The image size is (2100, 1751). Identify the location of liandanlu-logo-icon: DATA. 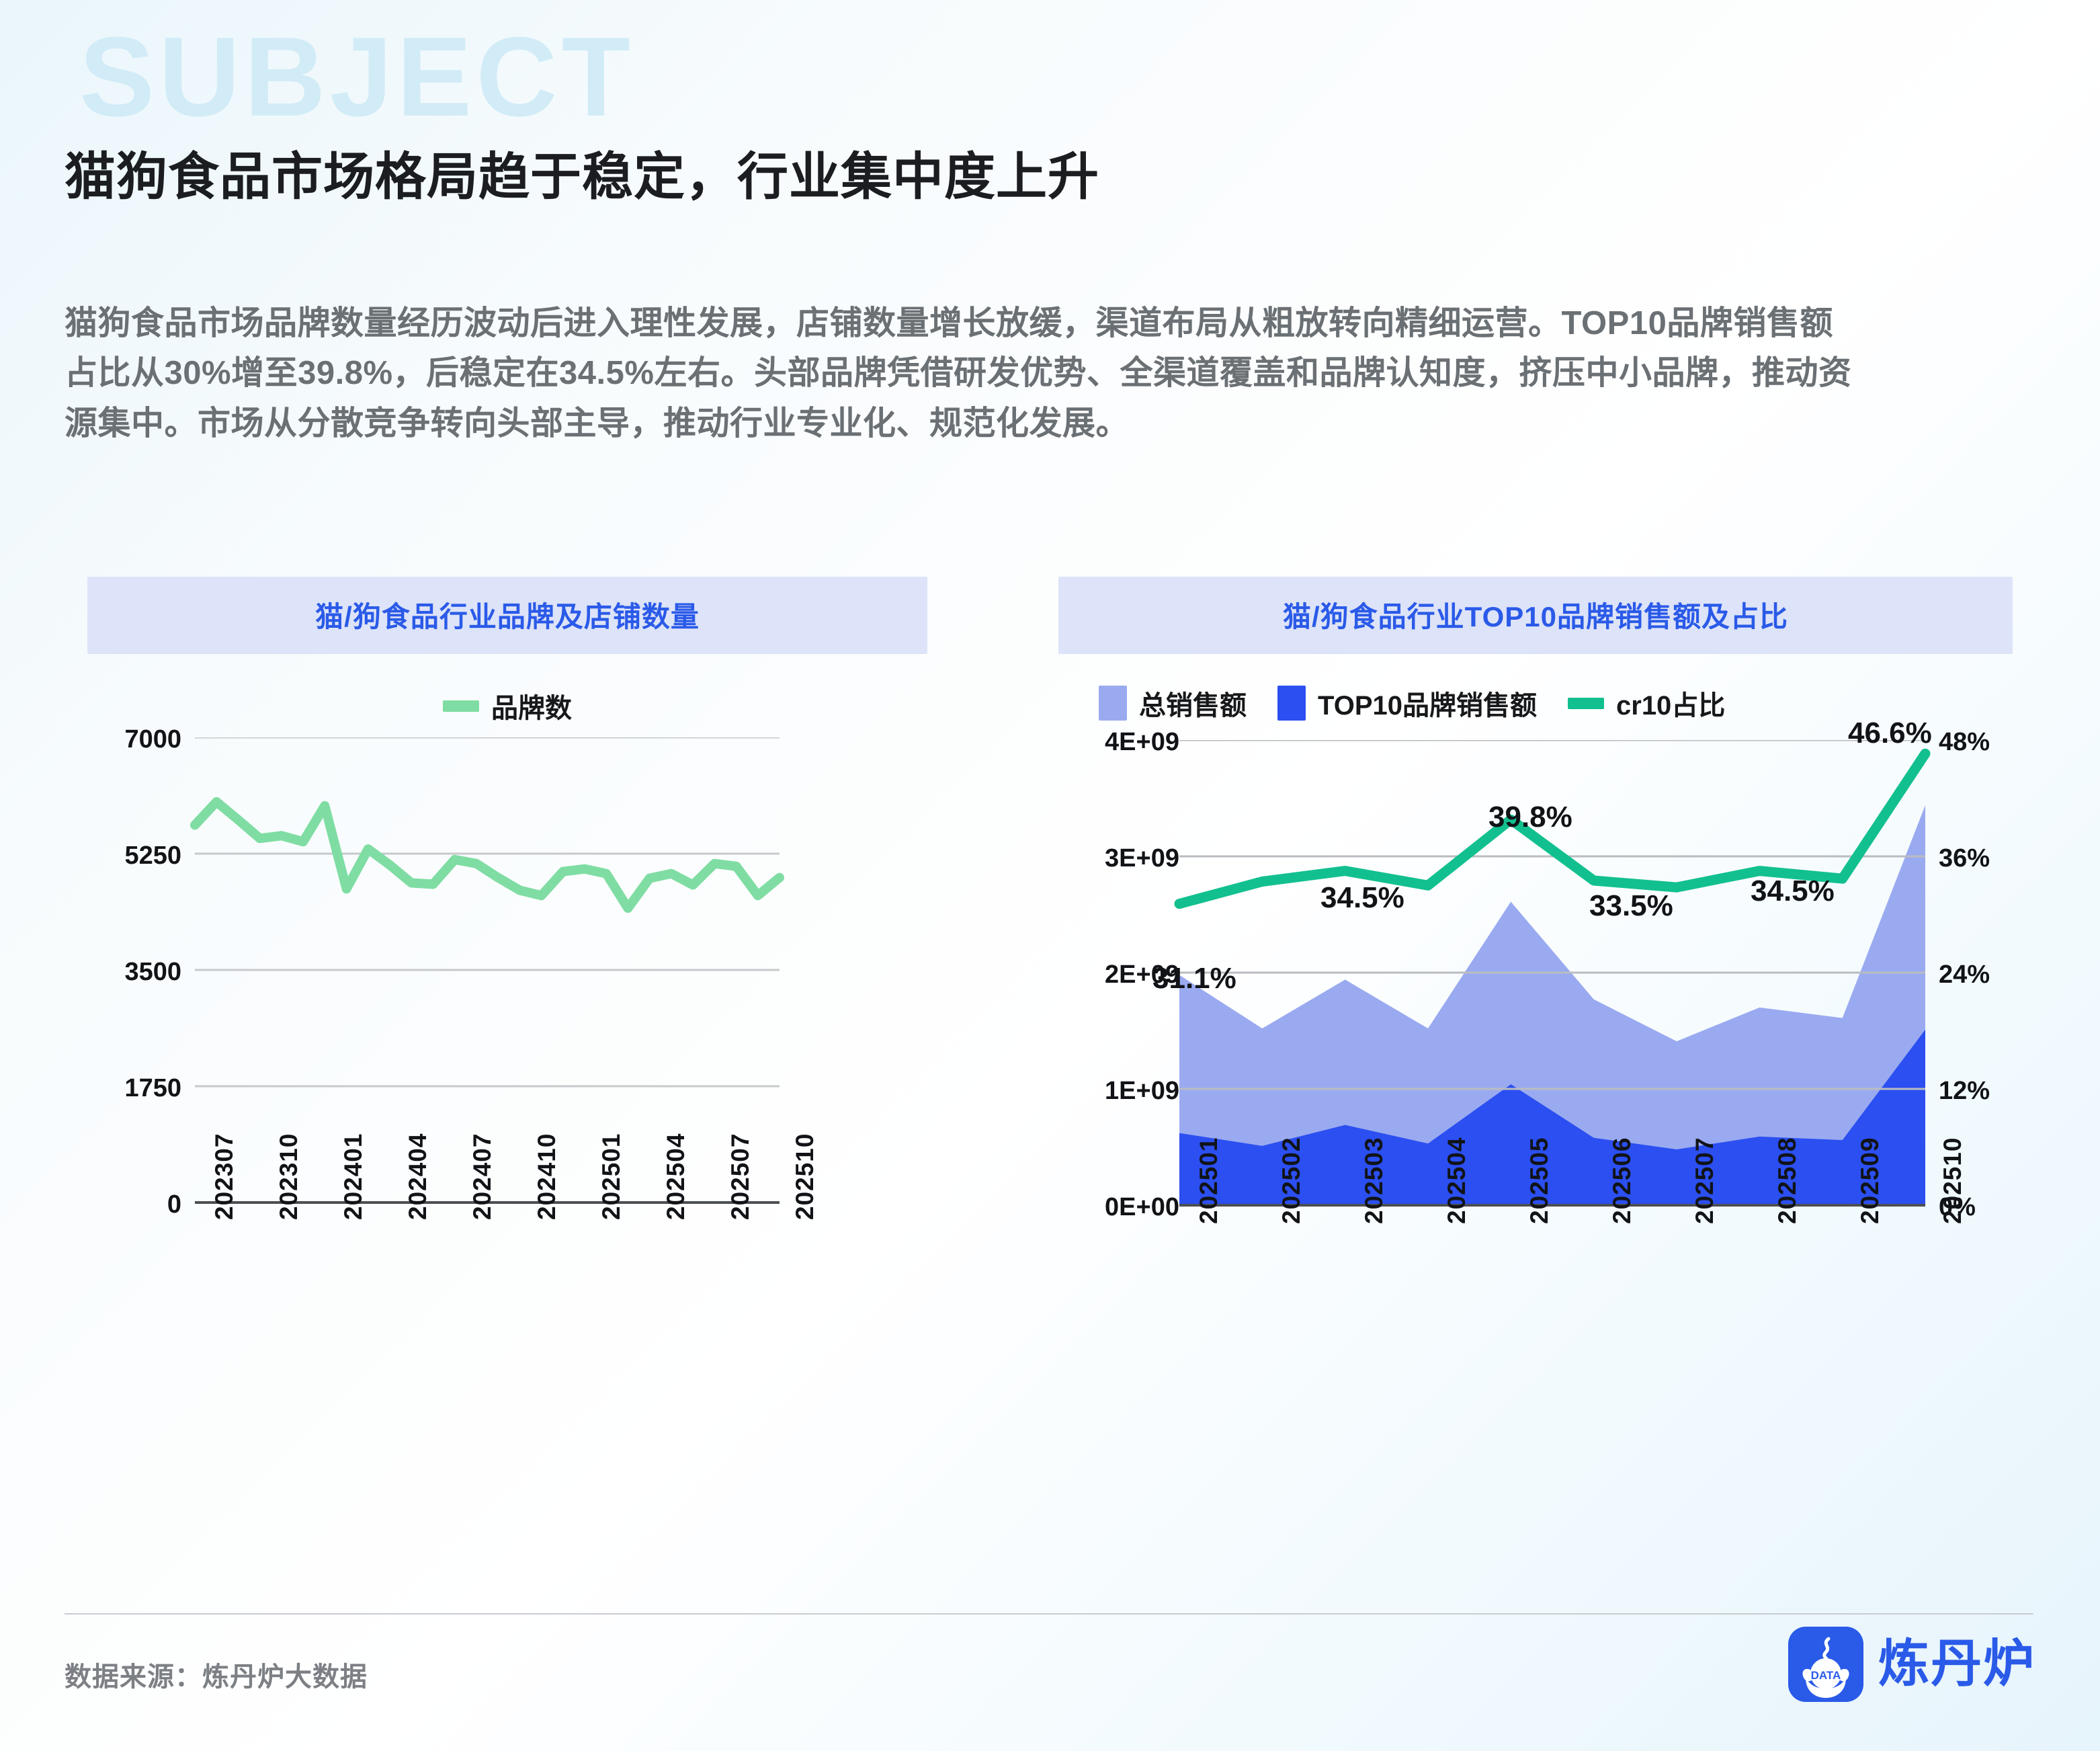
(1826, 1664).